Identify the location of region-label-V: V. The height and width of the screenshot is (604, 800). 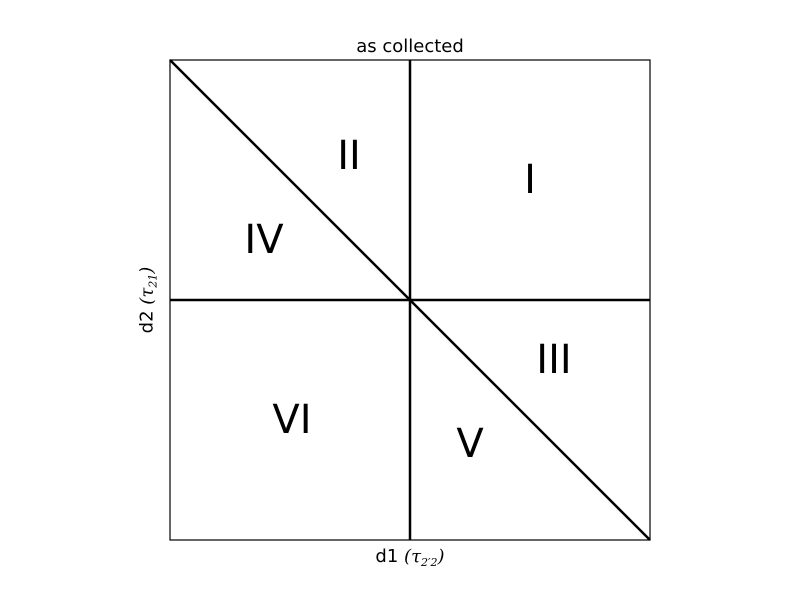
(470, 444).